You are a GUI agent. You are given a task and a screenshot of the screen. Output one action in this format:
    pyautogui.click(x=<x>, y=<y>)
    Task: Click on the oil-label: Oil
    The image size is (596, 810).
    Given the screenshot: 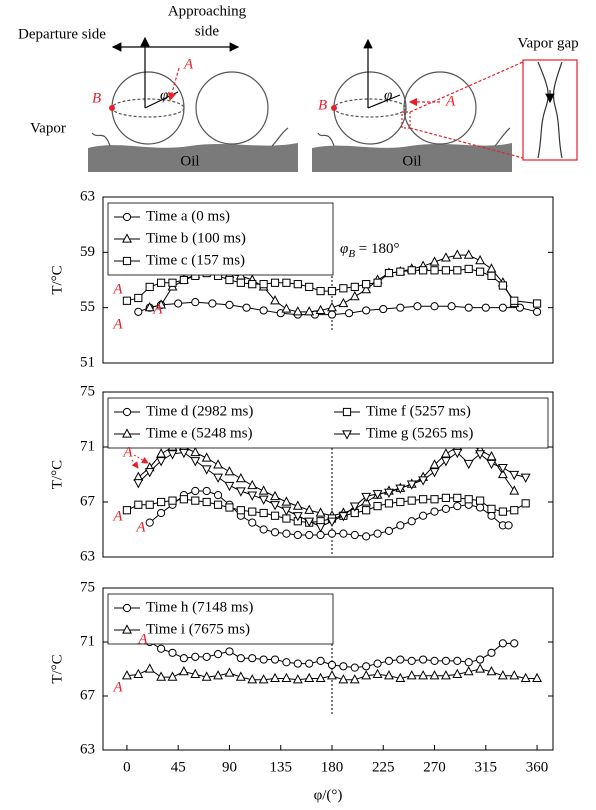 What is the action you would take?
    pyautogui.click(x=411, y=161)
    